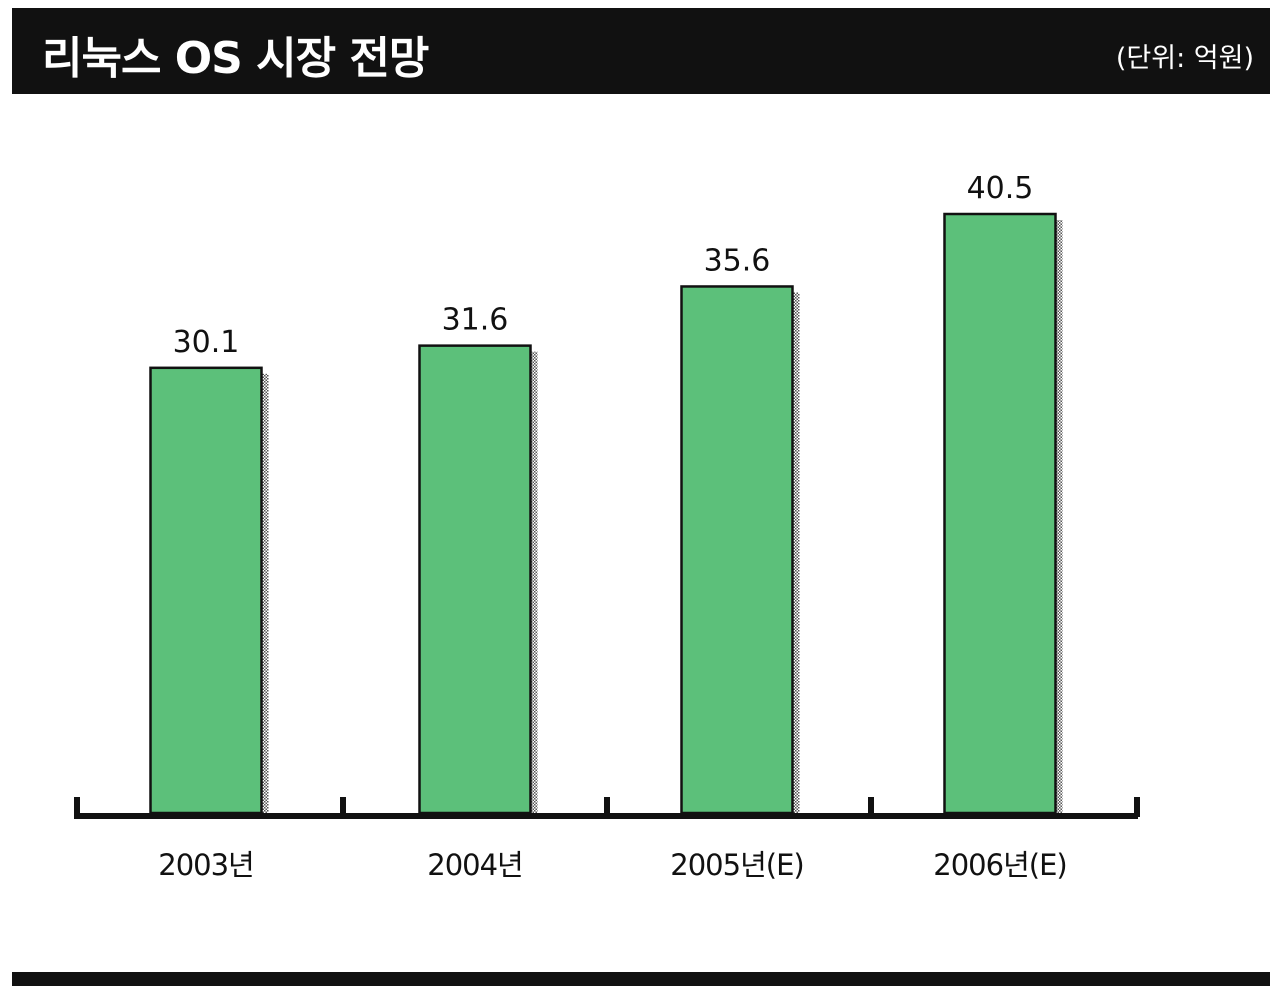 The image size is (1280, 990). What do you see at coordinates (737, 260) in the screenshot?
I see `data-label: 35.6` at bounding box center [737, 260].